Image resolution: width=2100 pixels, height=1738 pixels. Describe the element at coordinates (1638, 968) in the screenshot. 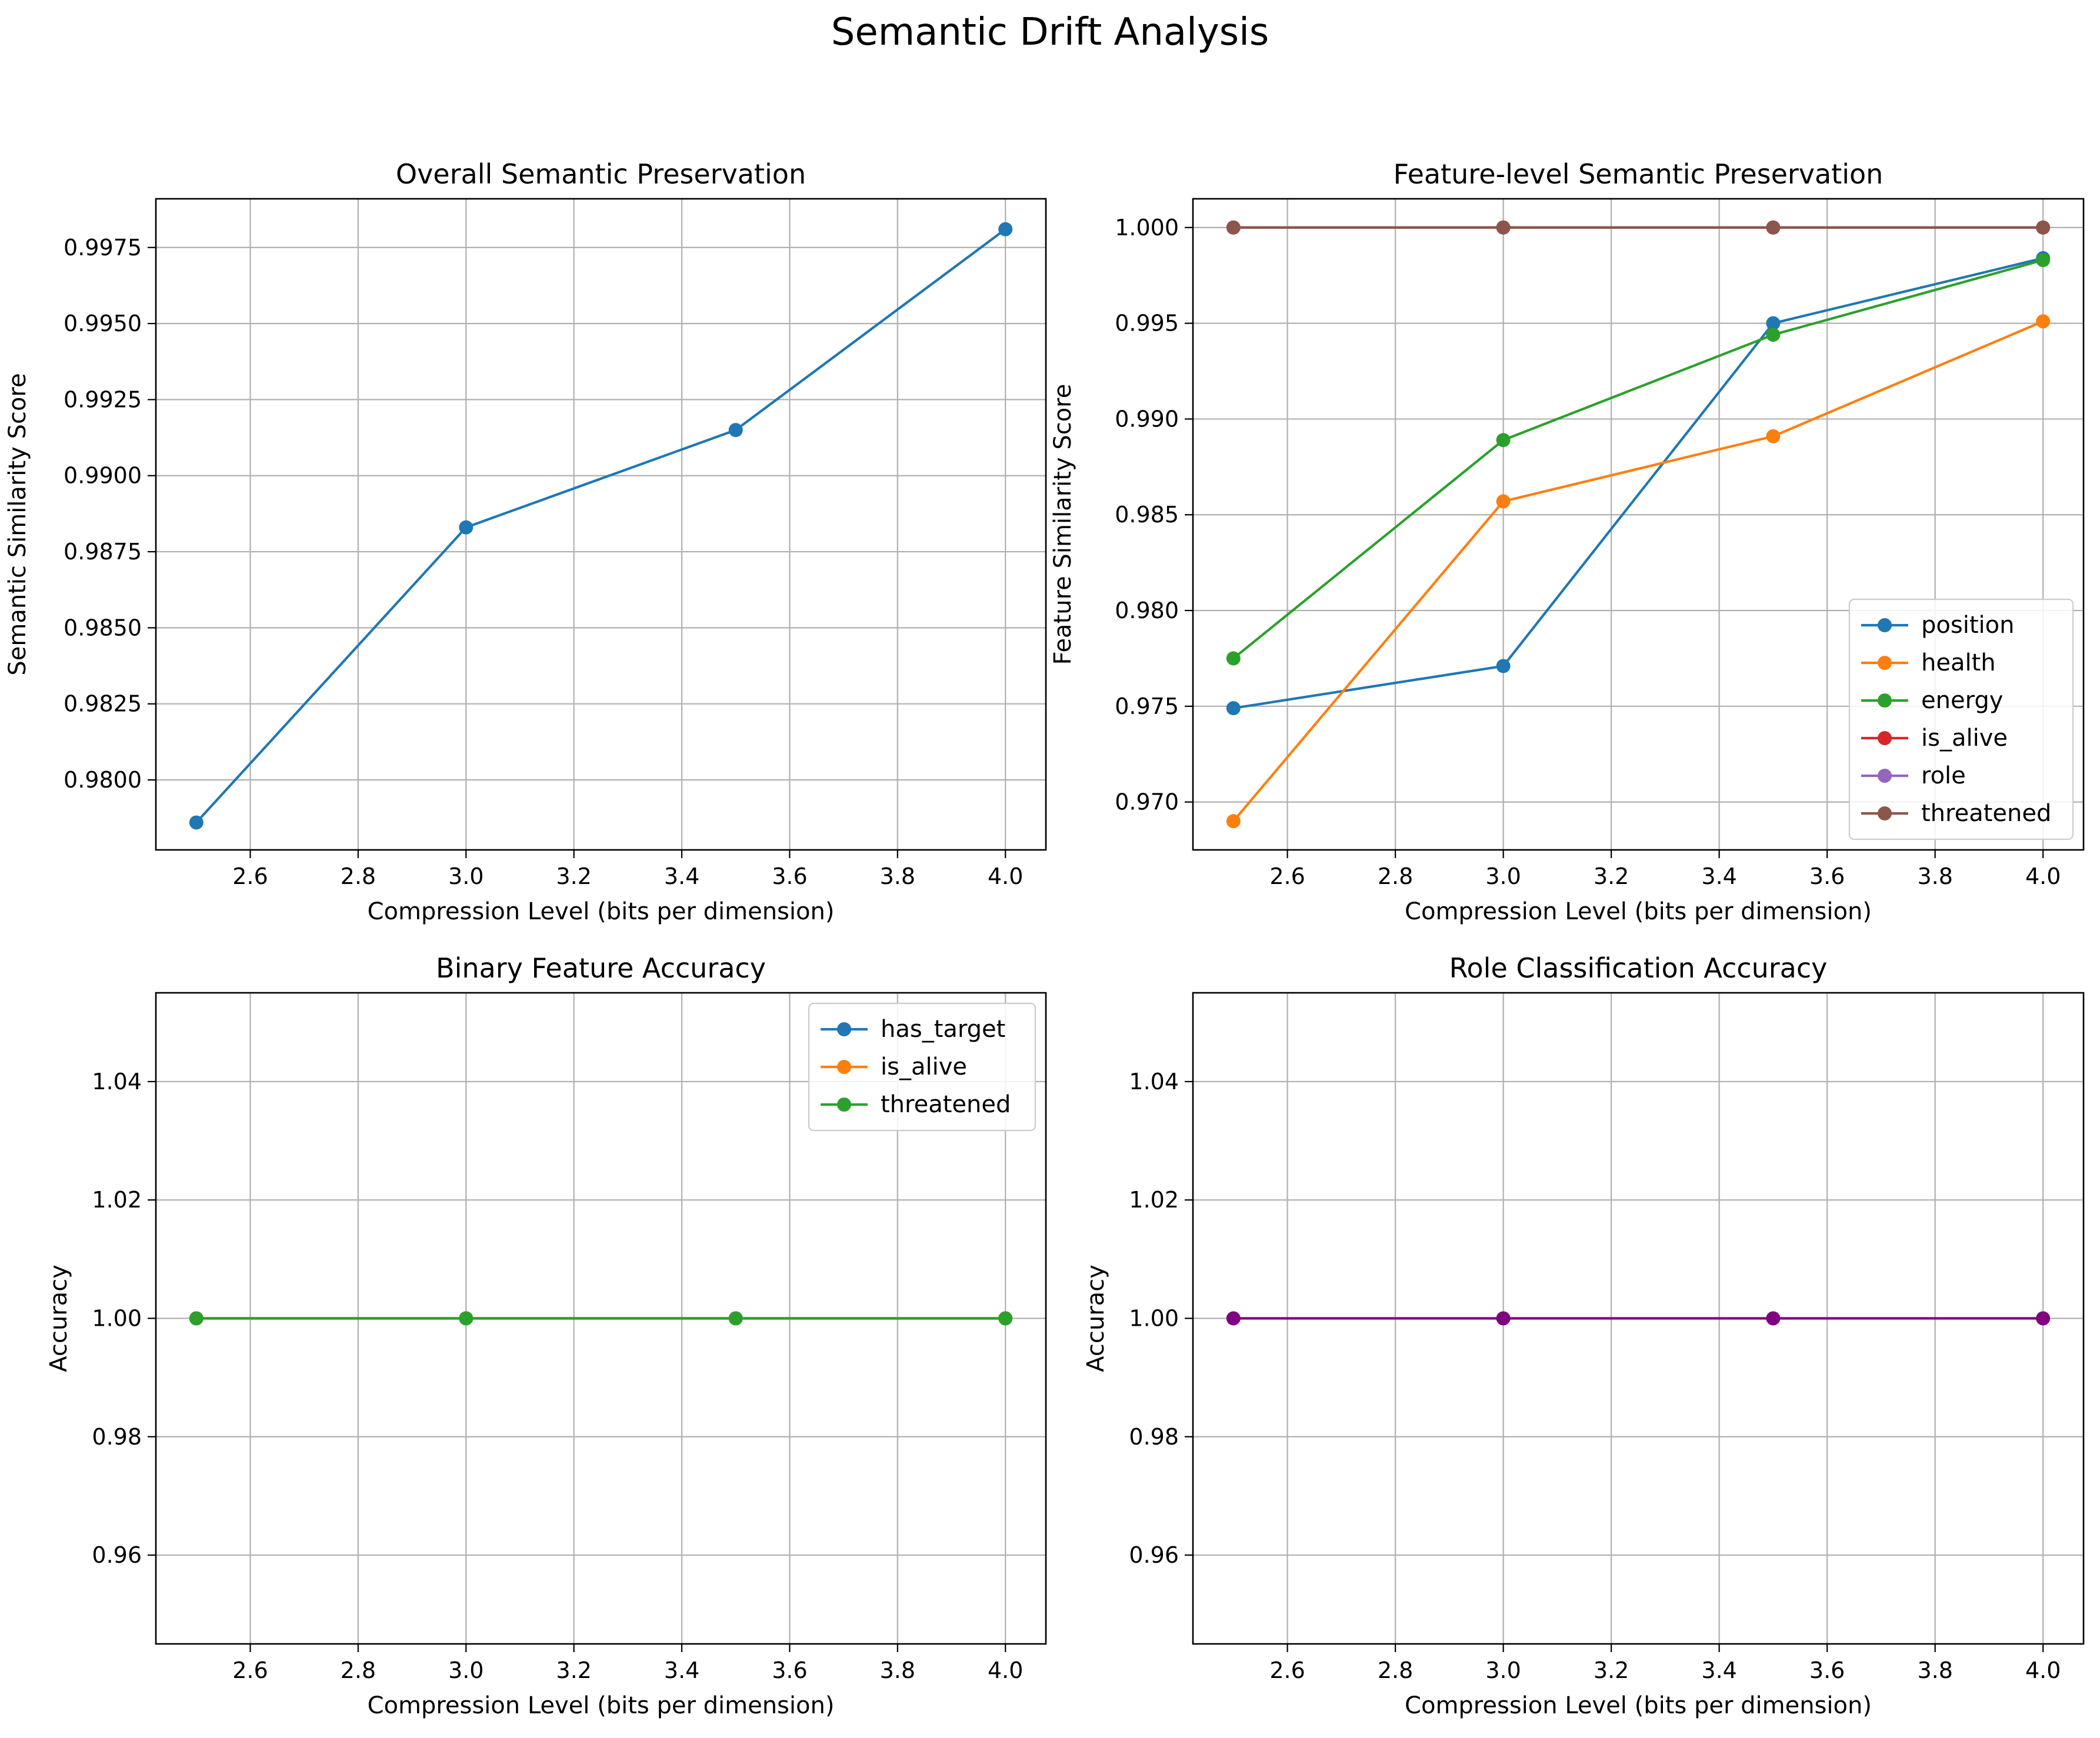

I see `subplot-title: Role Classification Accuracy` at that location.